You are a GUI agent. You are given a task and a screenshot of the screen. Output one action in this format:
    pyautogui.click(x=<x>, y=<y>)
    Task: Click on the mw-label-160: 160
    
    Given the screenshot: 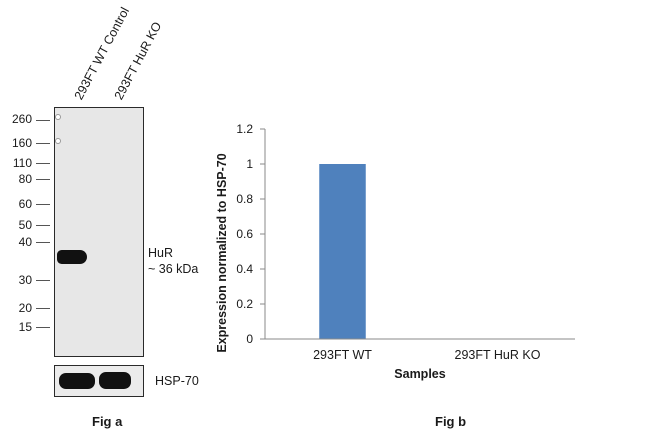 What is the action you would take?
    pyautogui.click(x=21, y=143)
    